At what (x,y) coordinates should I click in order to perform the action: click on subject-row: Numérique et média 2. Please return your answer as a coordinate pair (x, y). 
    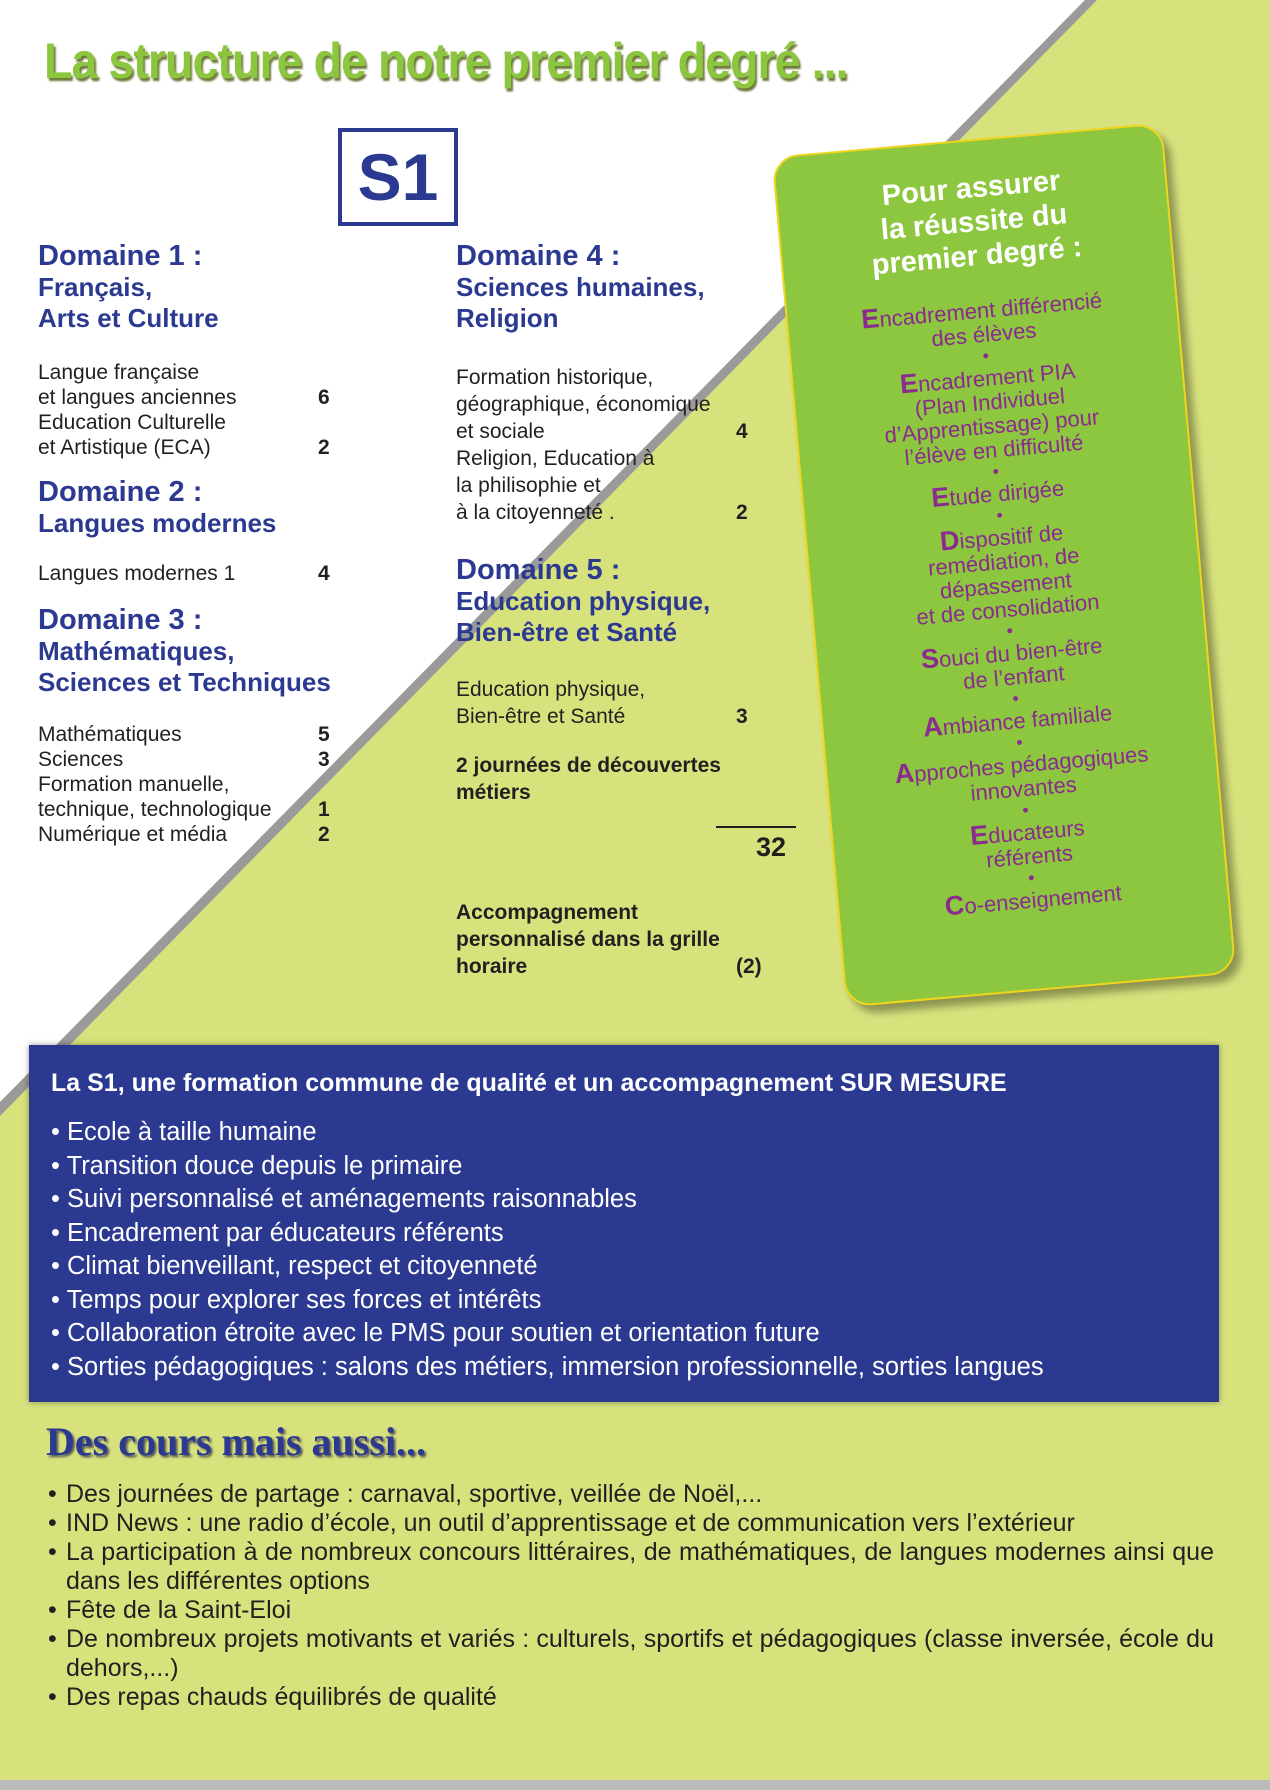
    Looking at the image, I should click on (193, 834).